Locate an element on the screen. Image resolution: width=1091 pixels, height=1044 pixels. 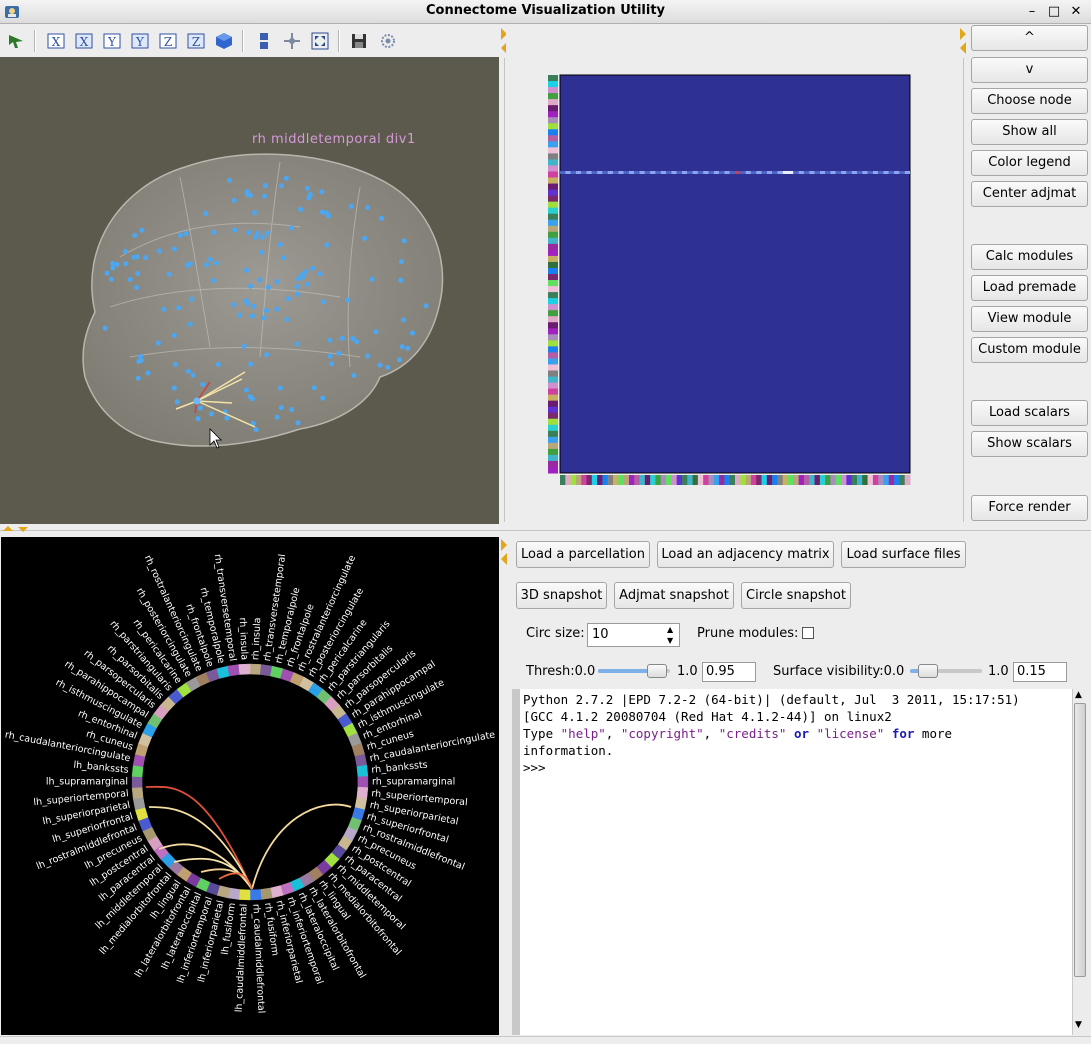
splitter-down-icon is located at coordinates (23, 529).